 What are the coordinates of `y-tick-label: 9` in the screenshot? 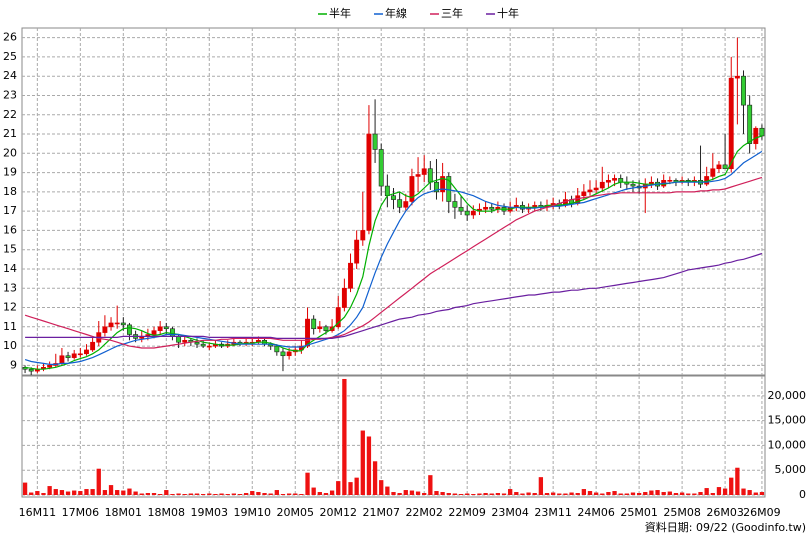 It's located at (13, 364).